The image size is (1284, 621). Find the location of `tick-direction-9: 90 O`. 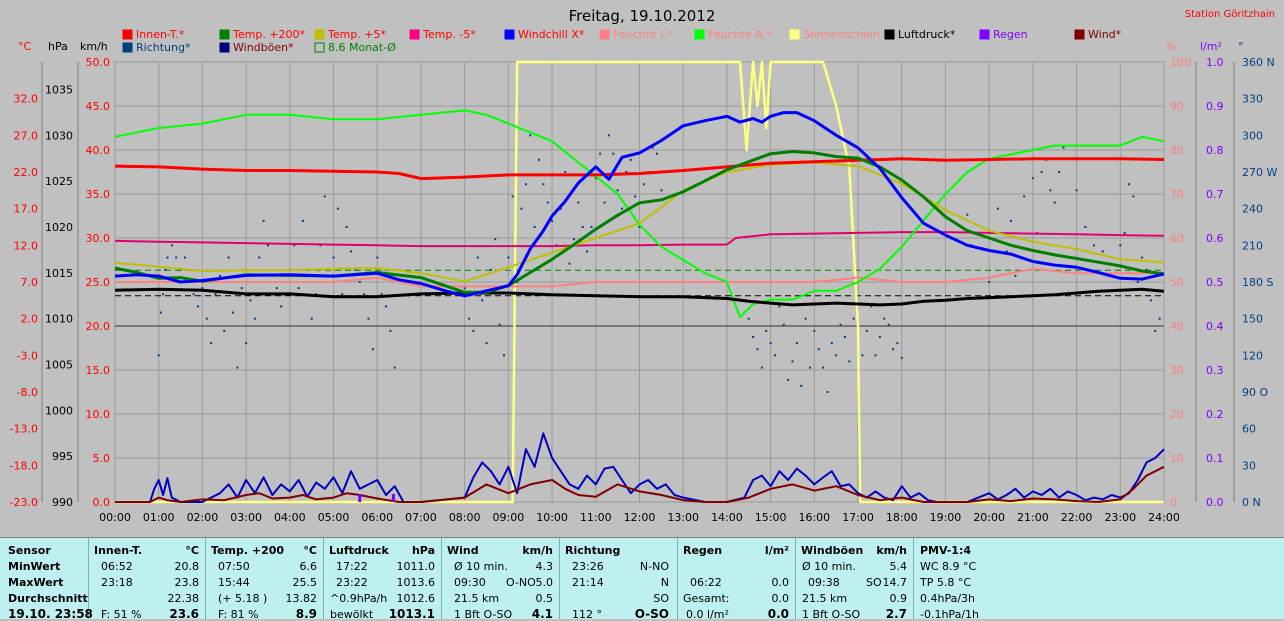

tick-direction-9: 90 O is located at coordinates (1255, 392).